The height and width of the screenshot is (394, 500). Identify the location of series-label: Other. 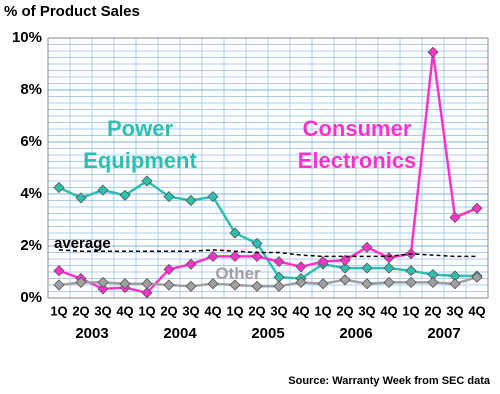
(238, 273).